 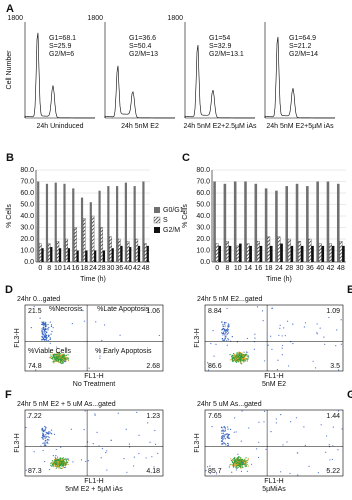 I want to click on quadrant-ll: 85.7, so click(x=215, y=471).